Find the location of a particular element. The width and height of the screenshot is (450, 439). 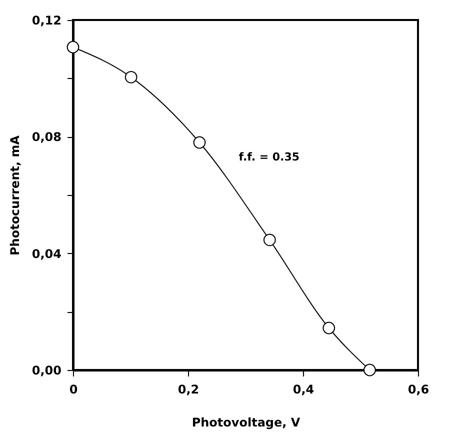

x-axis-title: Photovoltage, V is located at coordinates (246, 423).